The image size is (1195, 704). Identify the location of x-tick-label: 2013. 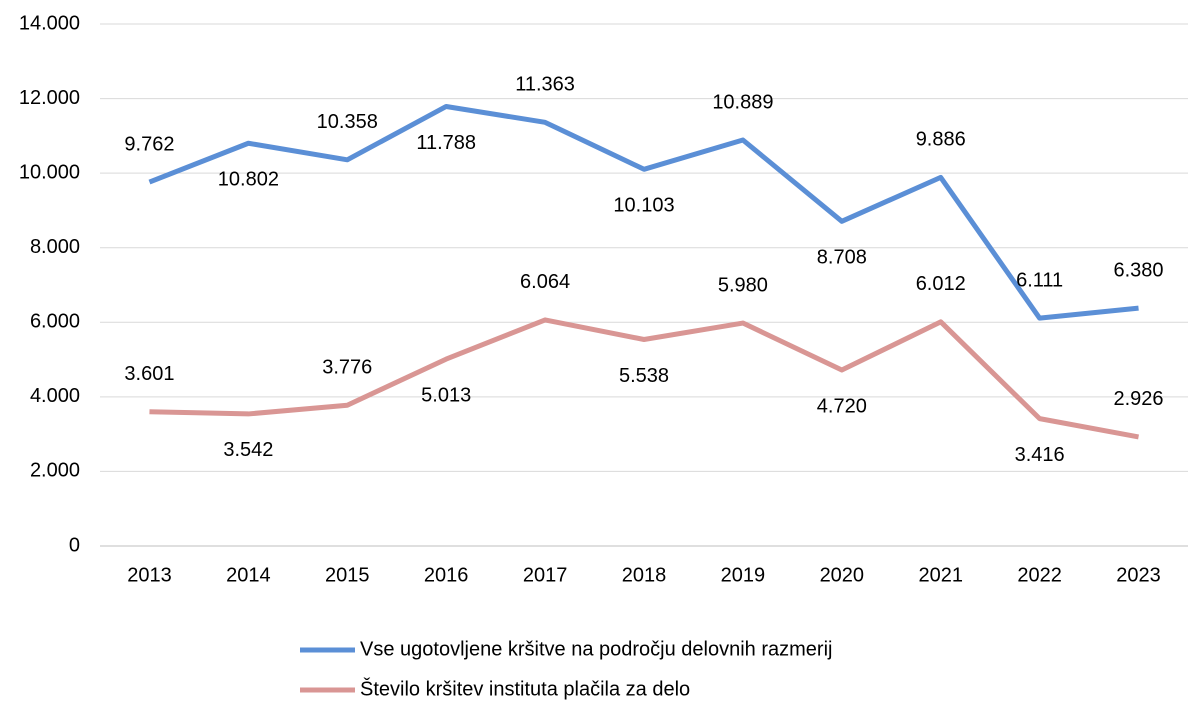
(149, 575).